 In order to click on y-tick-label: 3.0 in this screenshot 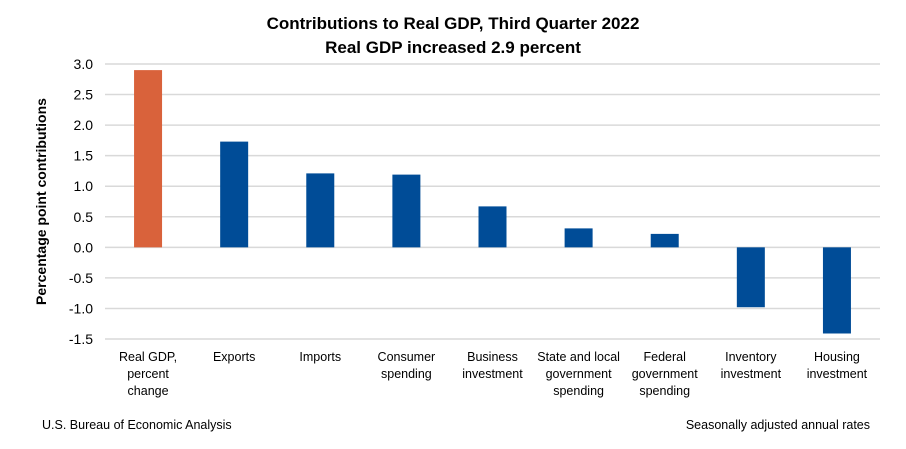, I will do `click(84, 64)`.